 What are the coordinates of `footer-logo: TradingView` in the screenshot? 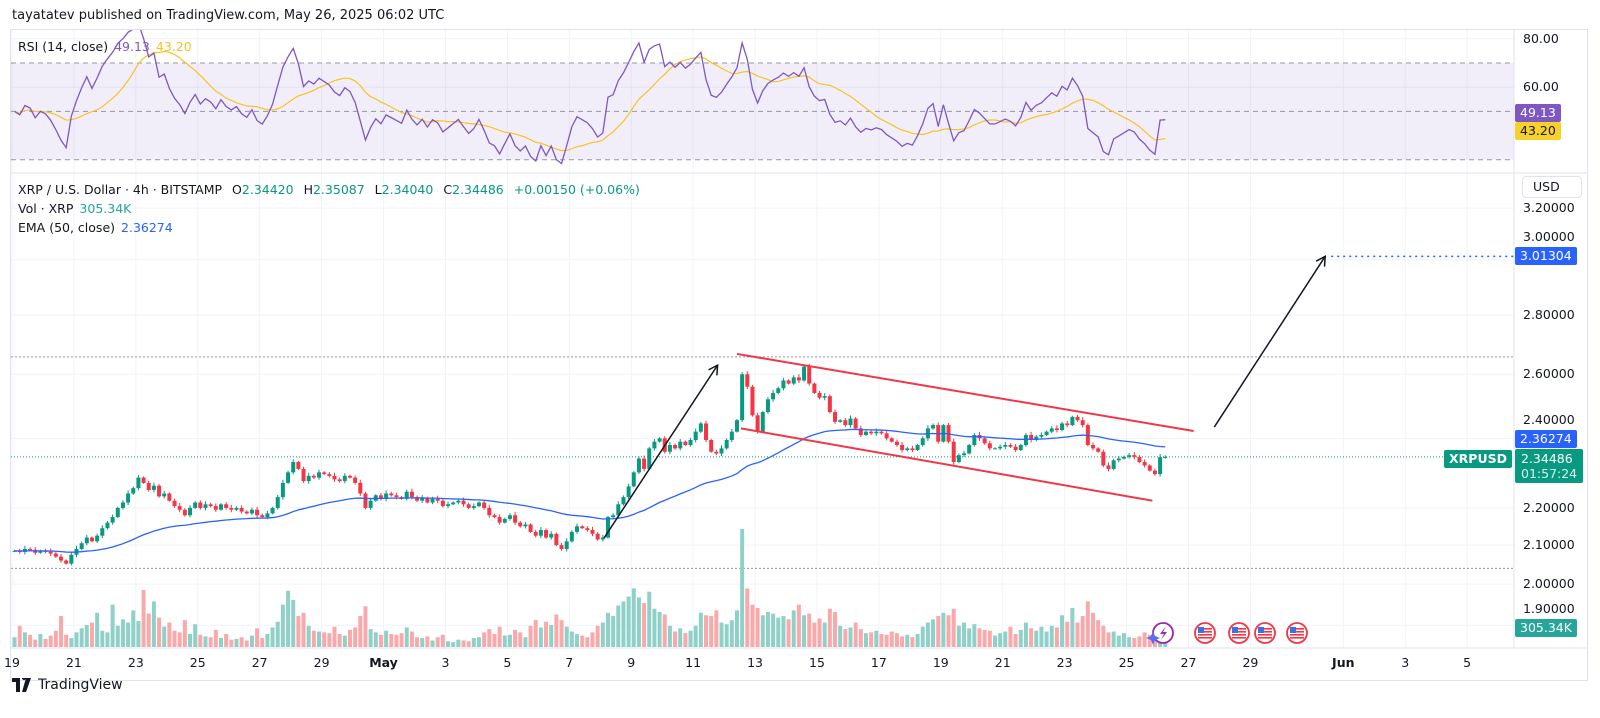 It's located at (67, 685).